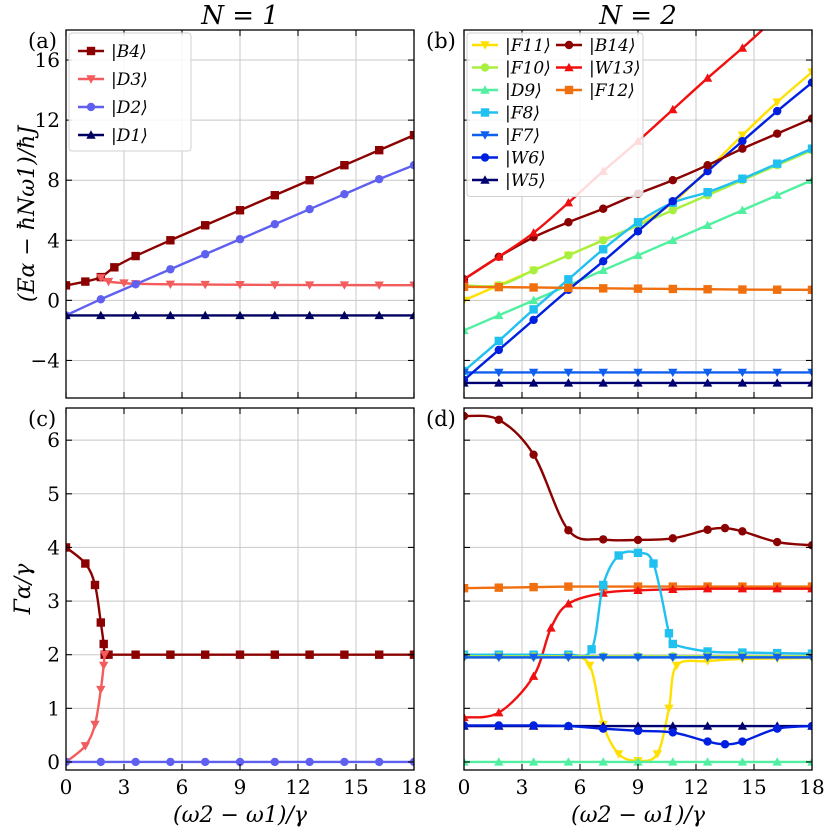  What do you see at coordinates (239, 16) in the screenshot?
I see `column-title: N = 1` at bounding box center [239, 16].